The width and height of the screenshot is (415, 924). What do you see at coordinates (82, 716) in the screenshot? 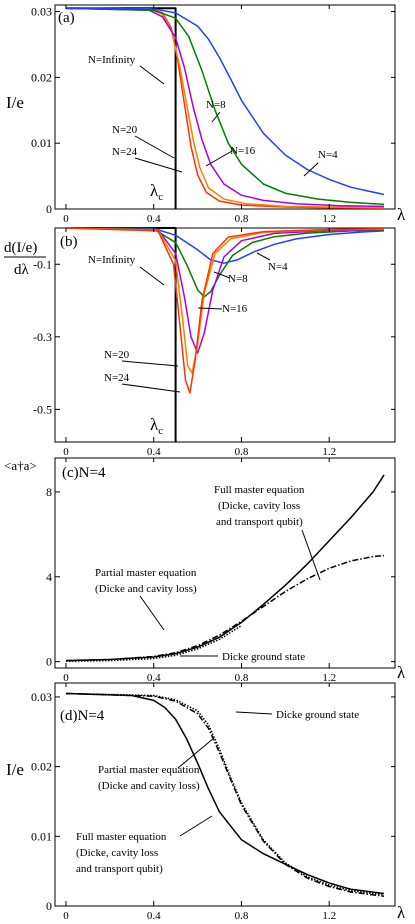
I see `panel-label: (d)N=4` at bounding box center [82, 716].